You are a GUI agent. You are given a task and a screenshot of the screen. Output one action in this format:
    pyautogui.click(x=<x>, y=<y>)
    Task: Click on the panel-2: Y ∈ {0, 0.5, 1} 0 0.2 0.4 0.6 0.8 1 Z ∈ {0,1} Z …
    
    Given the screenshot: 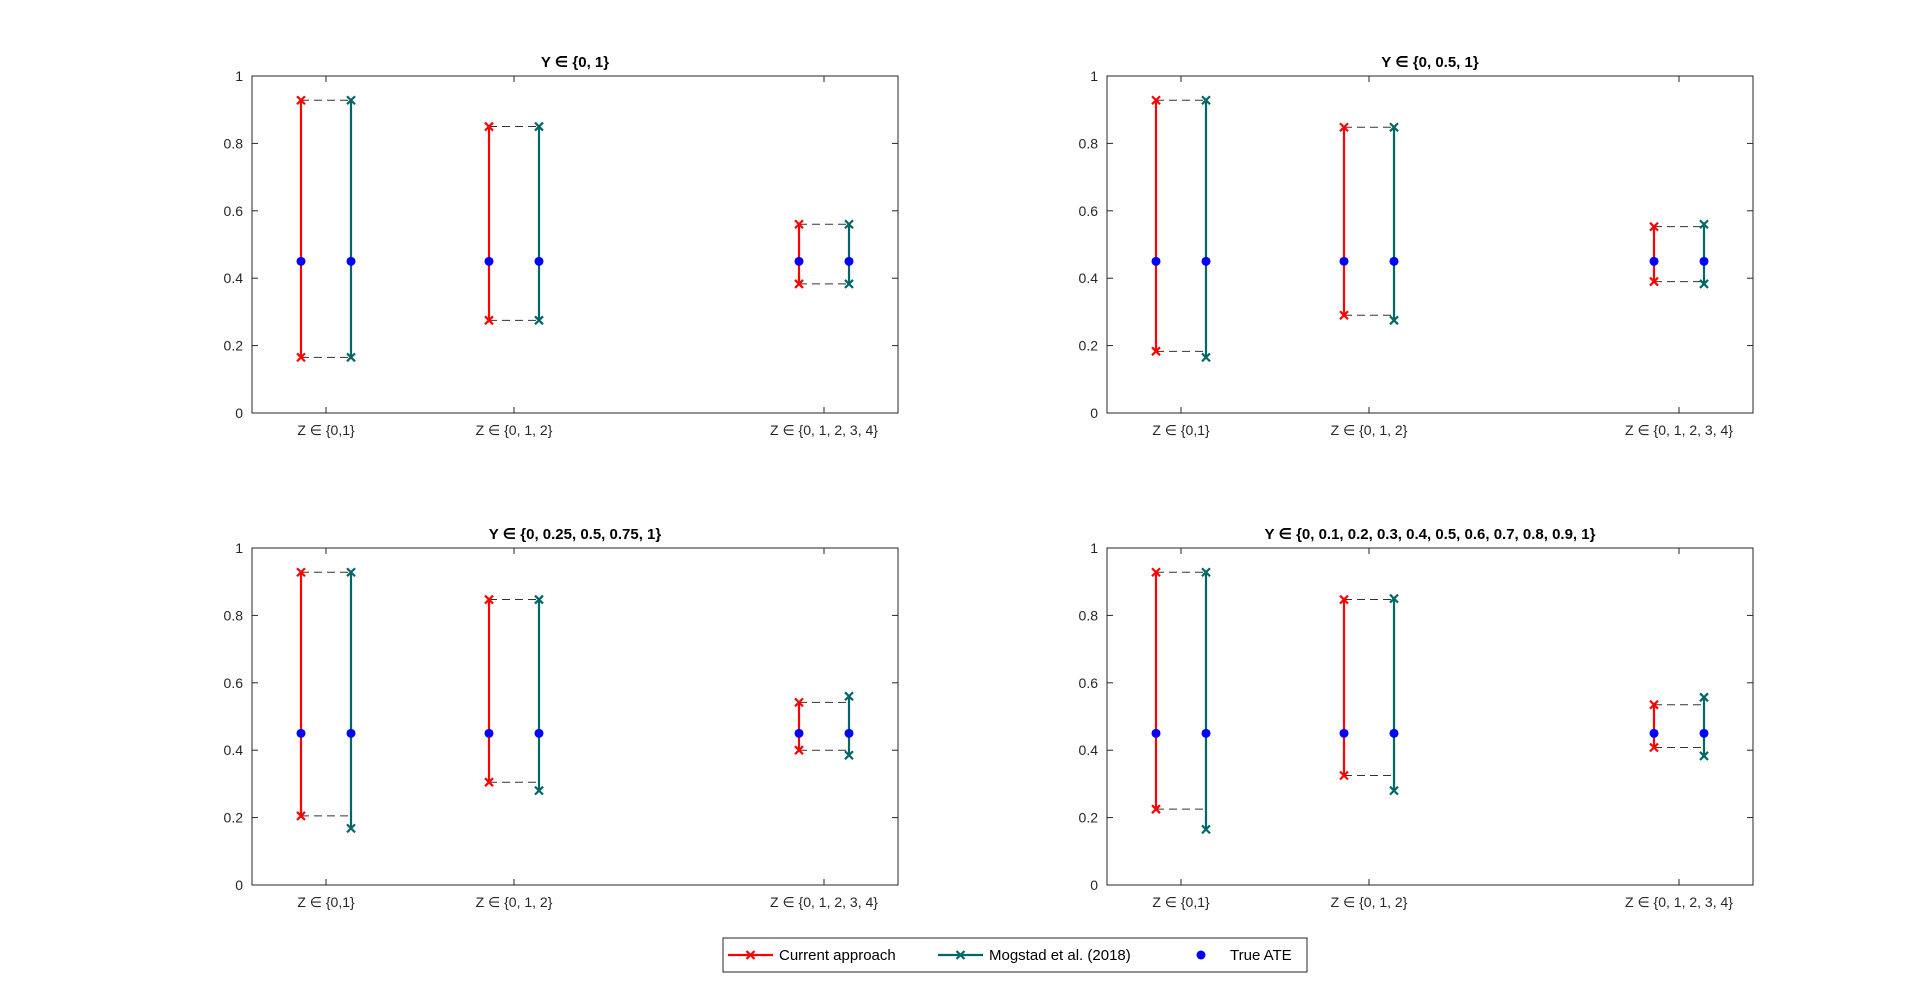 What is the action you would take?
    pyautogui.click(x=1416, y=246)
    